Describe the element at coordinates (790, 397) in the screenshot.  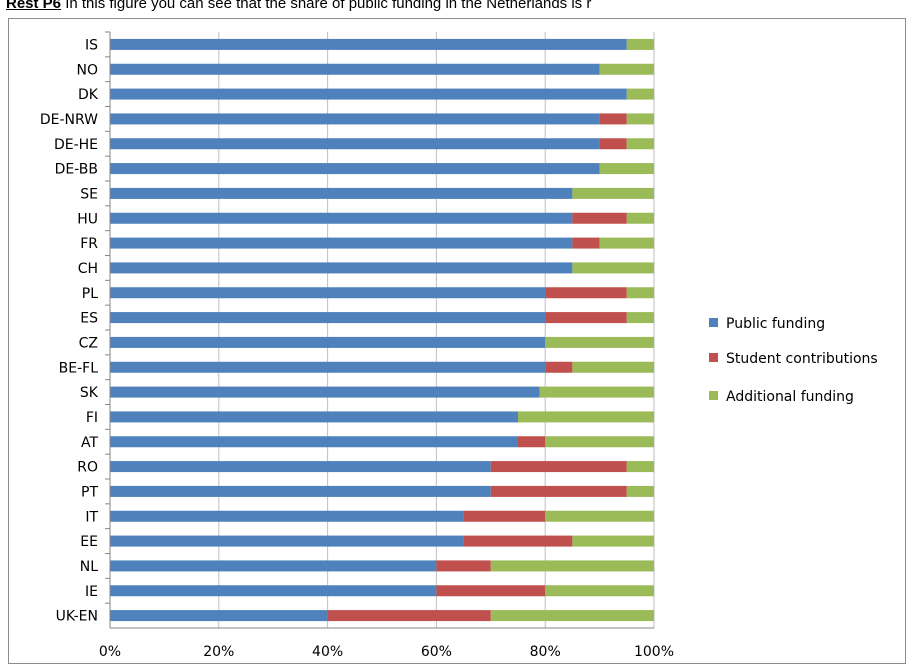
I see `legend-label: Additional funding` at that location.